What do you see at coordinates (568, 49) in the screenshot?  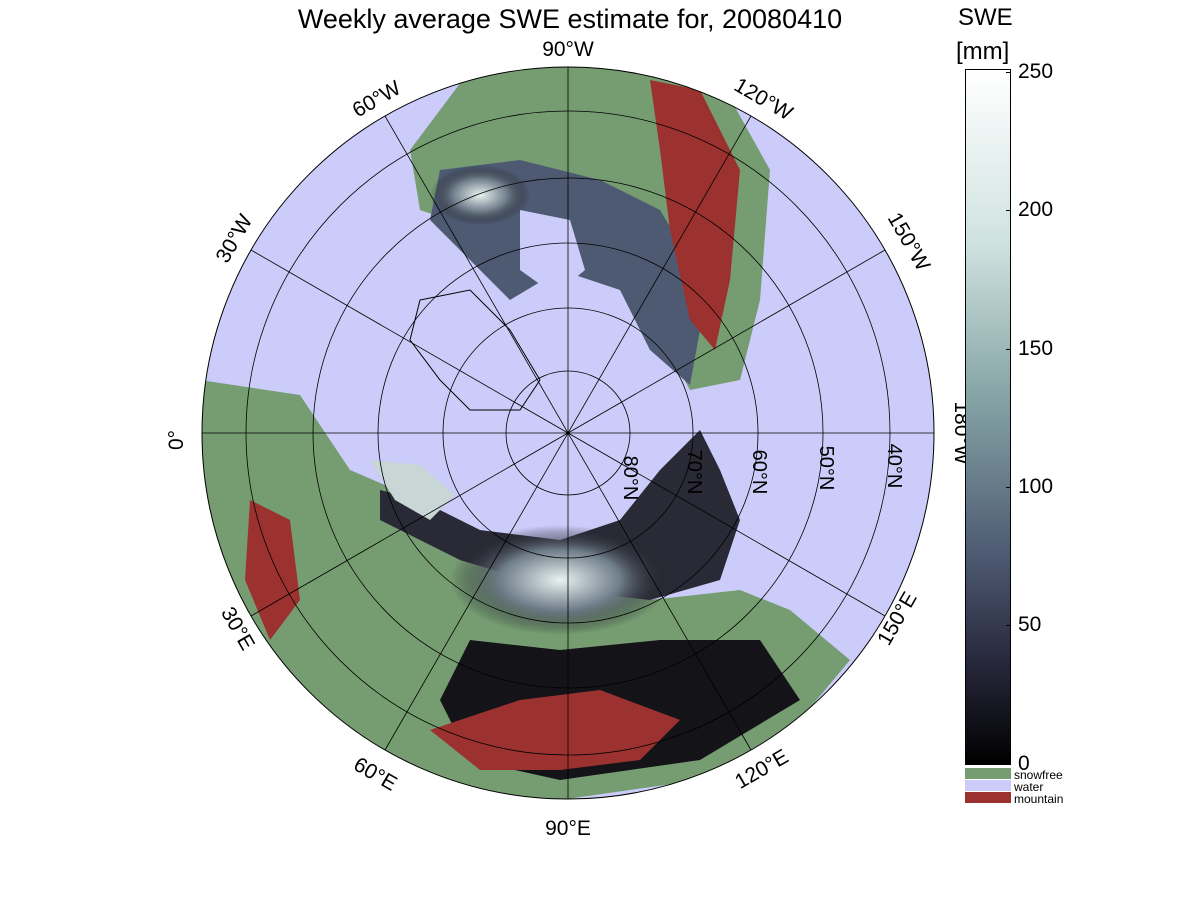 I see `lon-label-90w: 90°W` at bounding box center [568, 49].